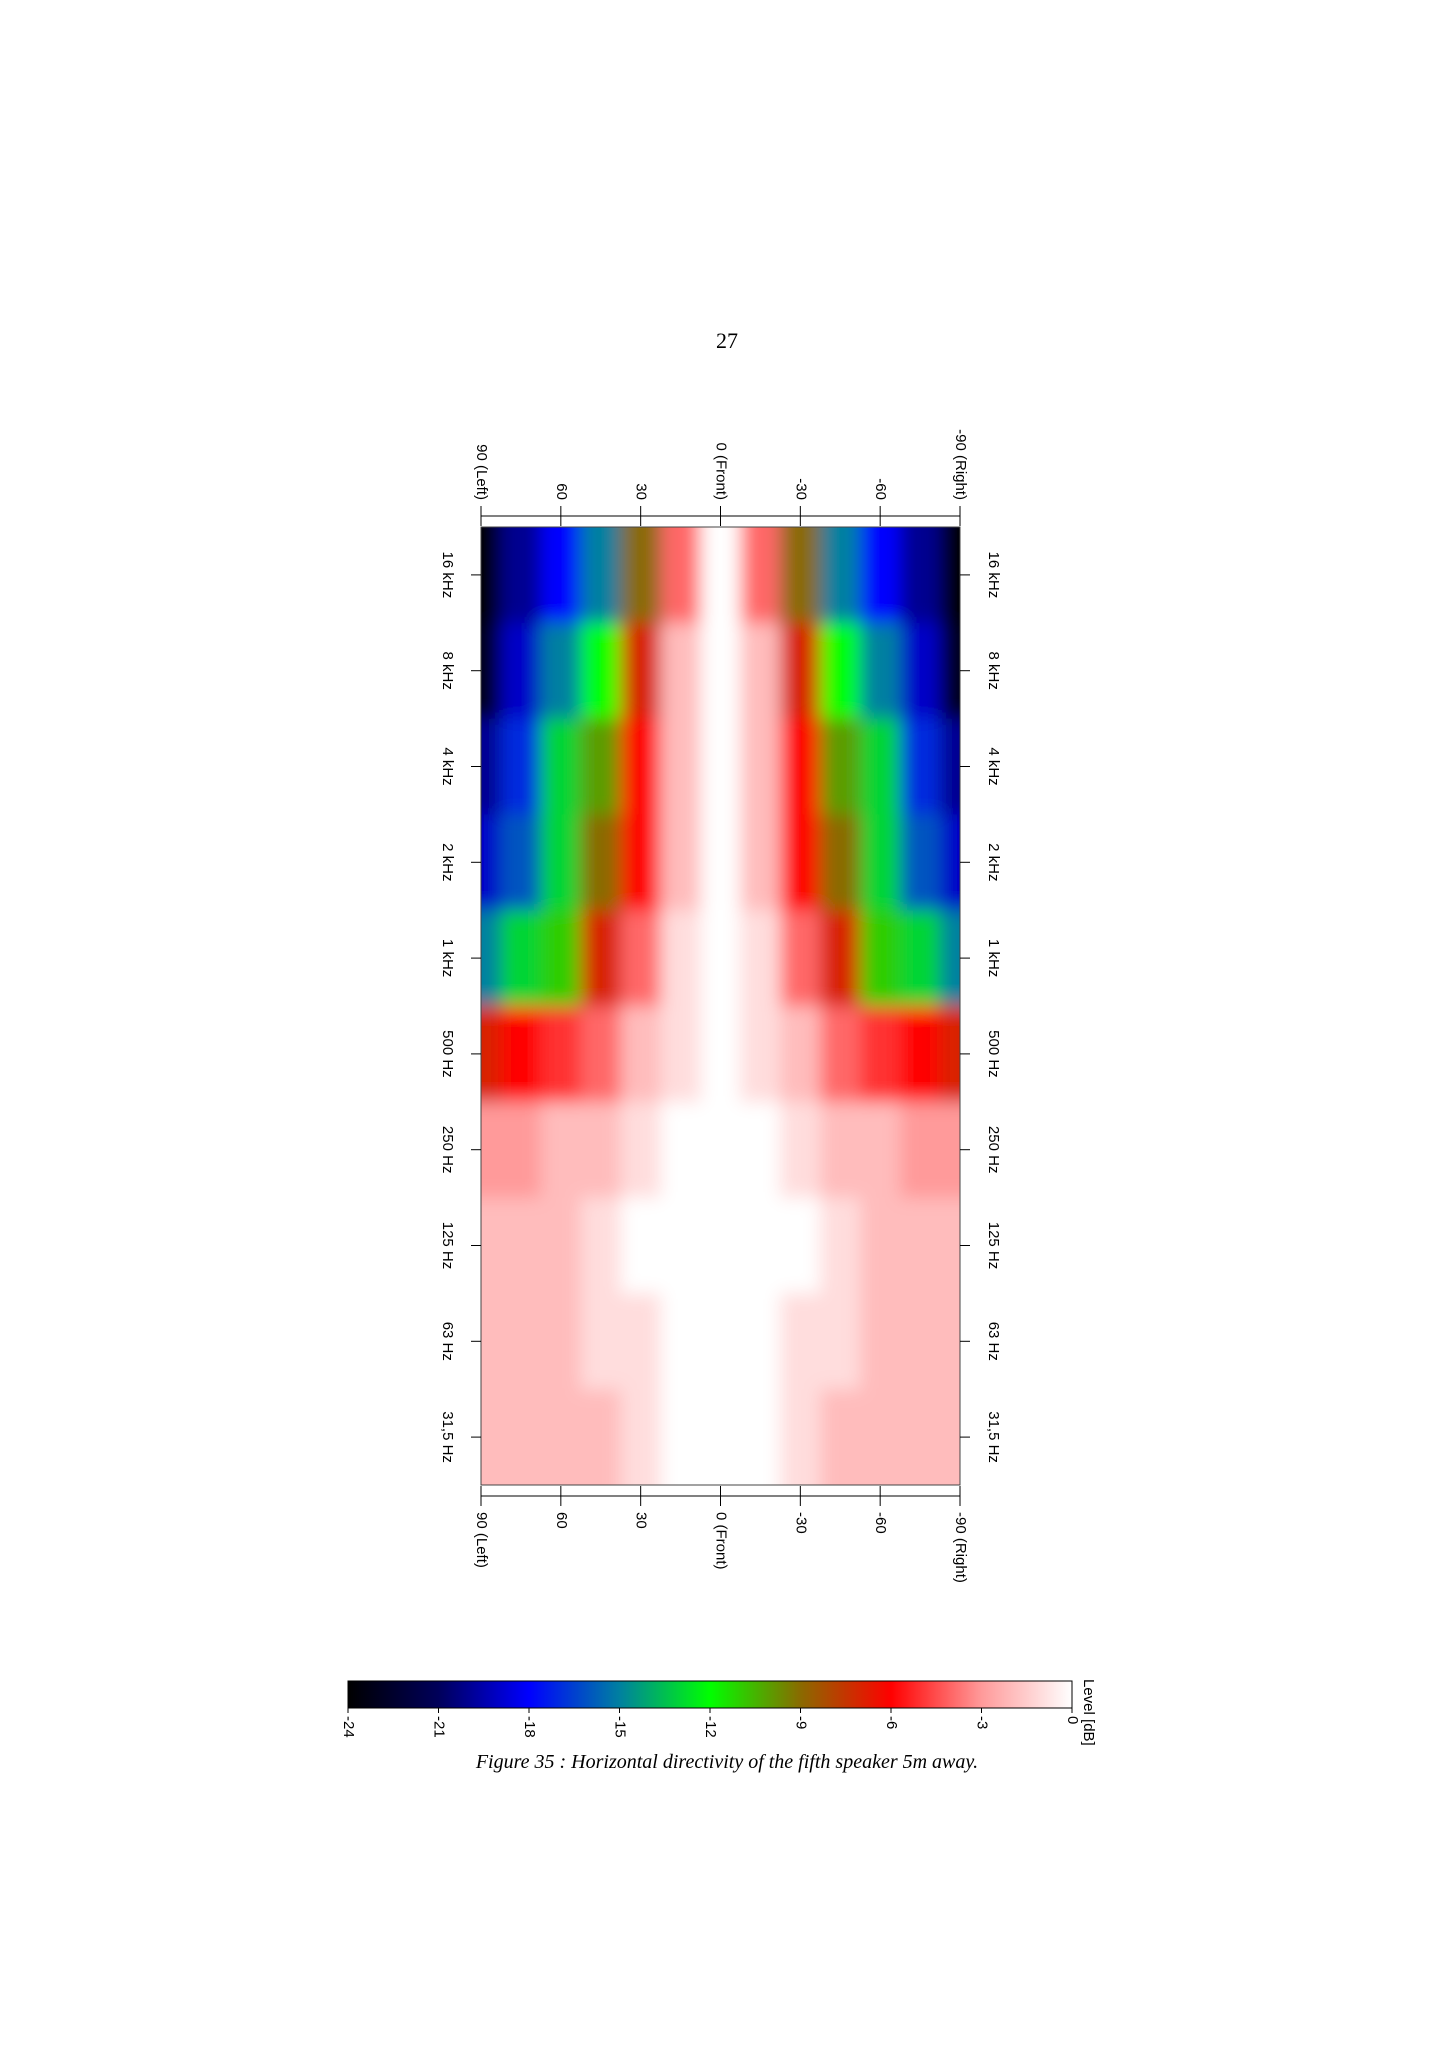 This screenshot has width=1447, height=2048. What do you see at coordinates (880, 489) in the screenshot?
I see `x-tick-label-top: -60` at bounding box center [880, 489].